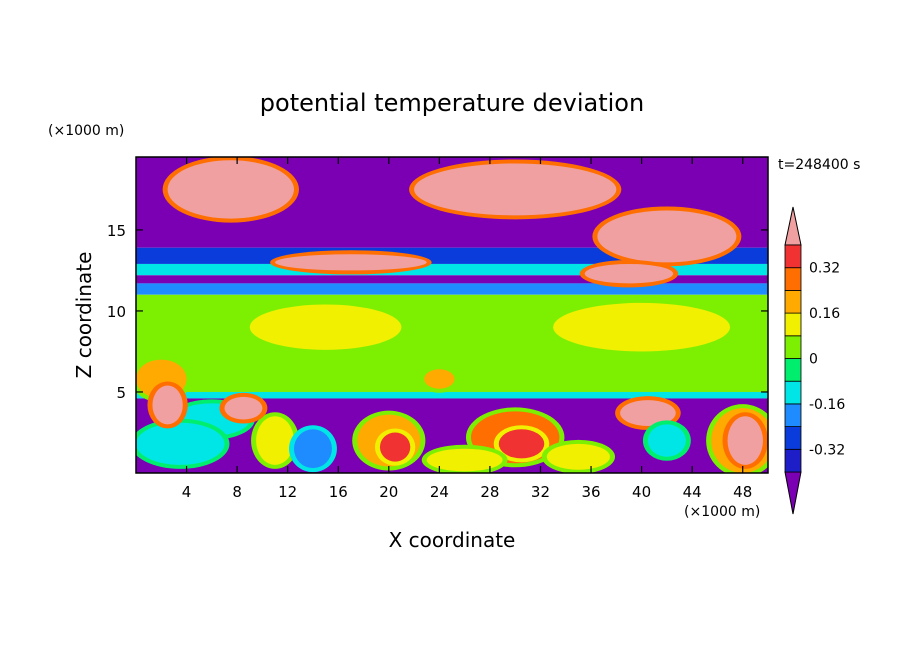  I want to click on colorbar-label: -0.16, so click(827, 405).